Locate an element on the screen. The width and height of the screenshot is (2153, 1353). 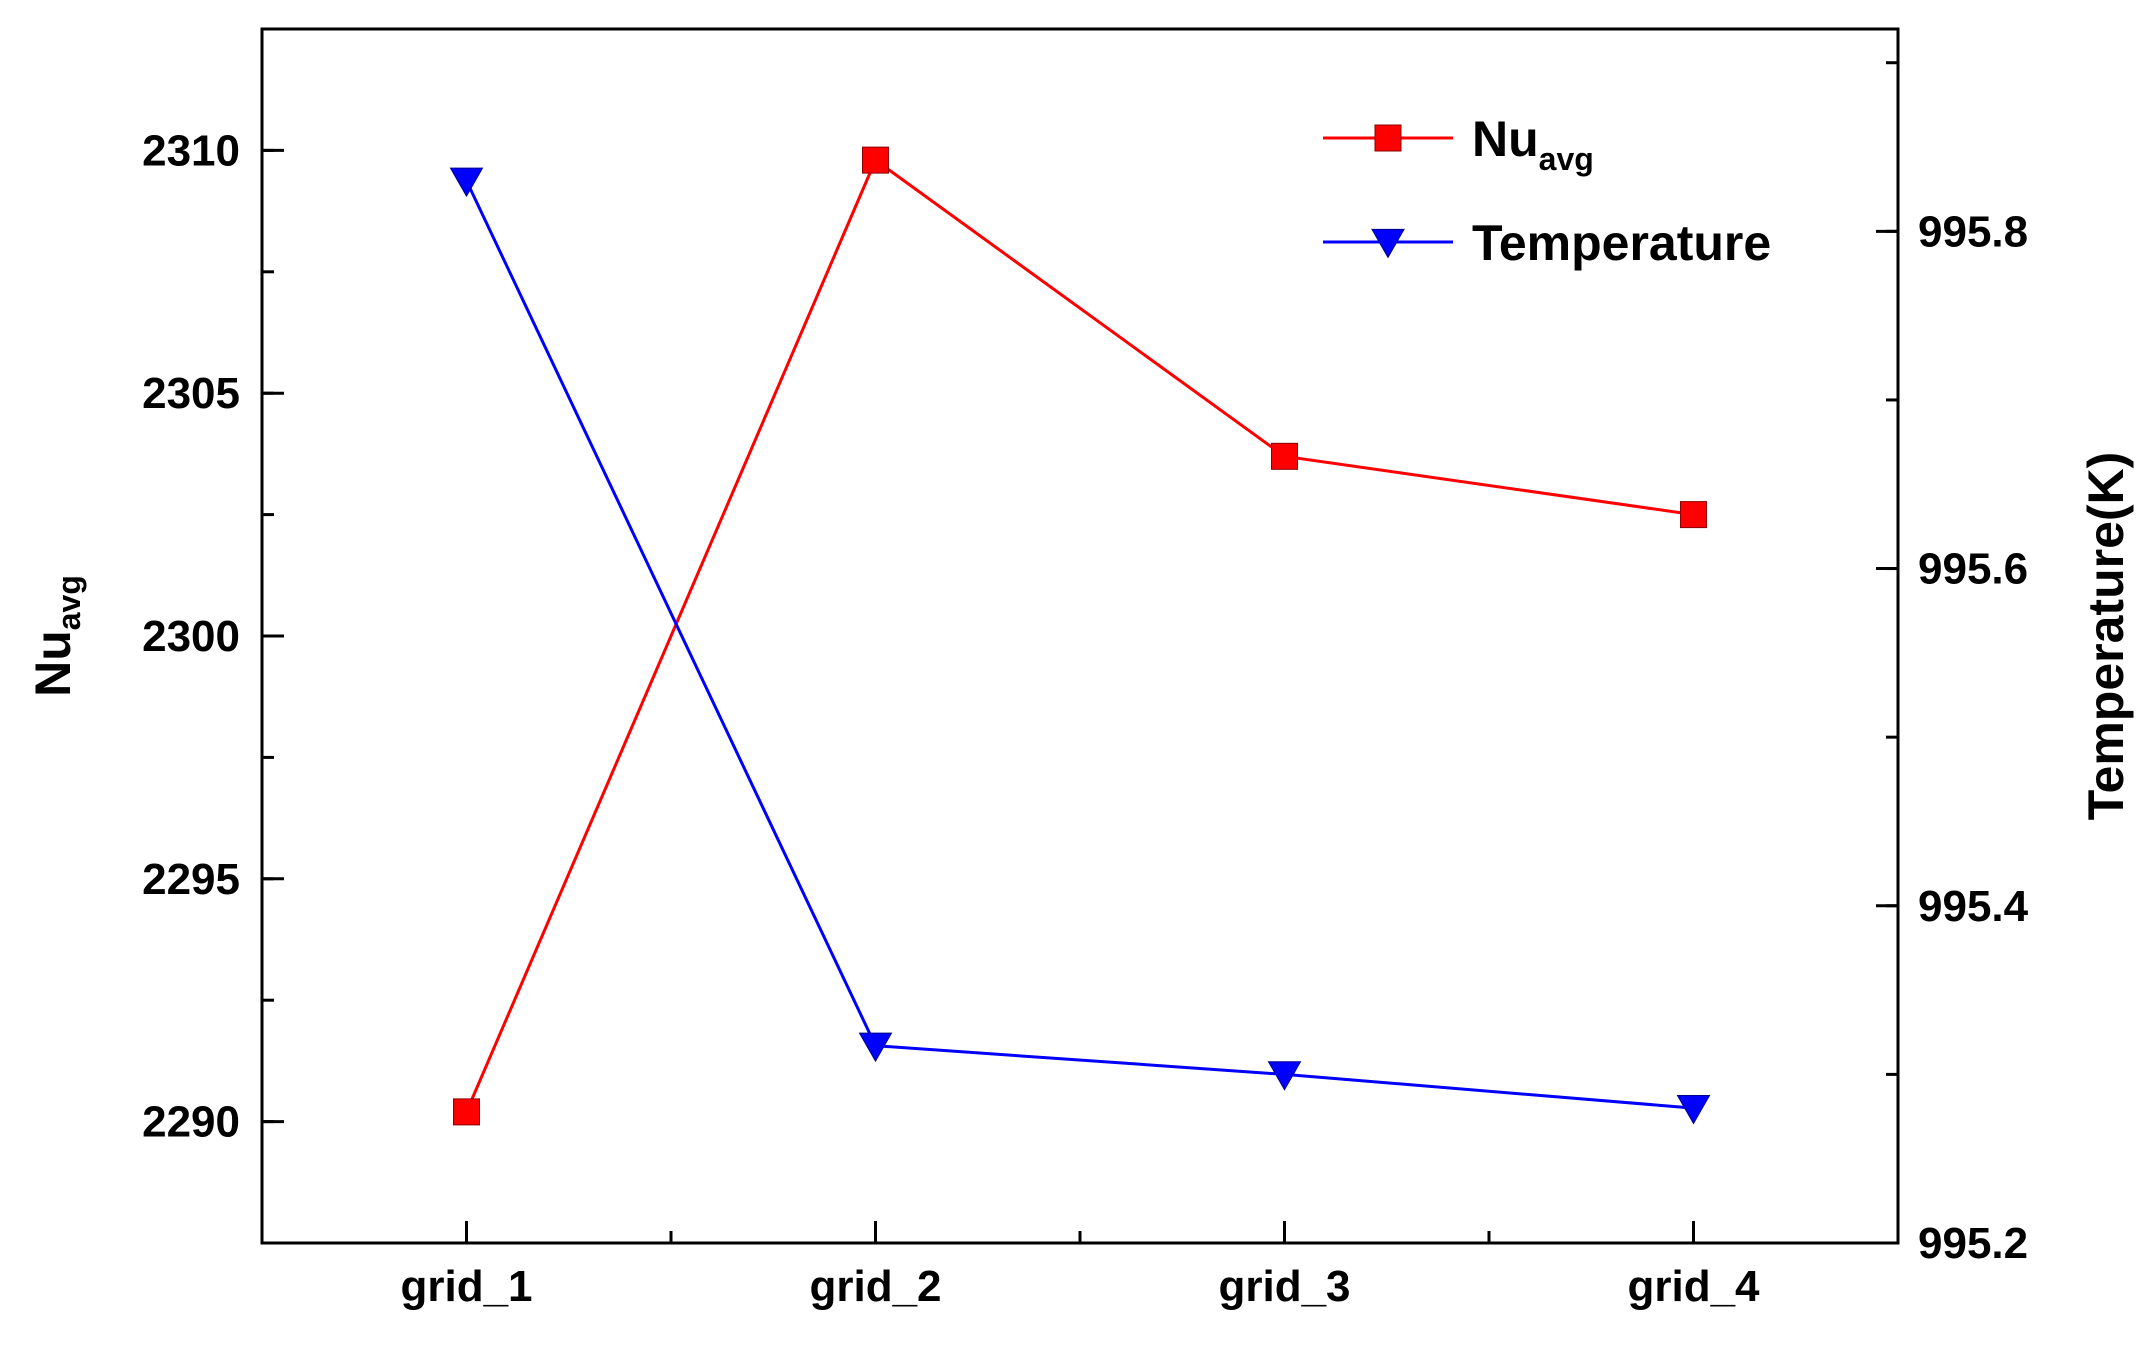
legend-label-temperature: Temperature is located at coordinates (1621, 243).